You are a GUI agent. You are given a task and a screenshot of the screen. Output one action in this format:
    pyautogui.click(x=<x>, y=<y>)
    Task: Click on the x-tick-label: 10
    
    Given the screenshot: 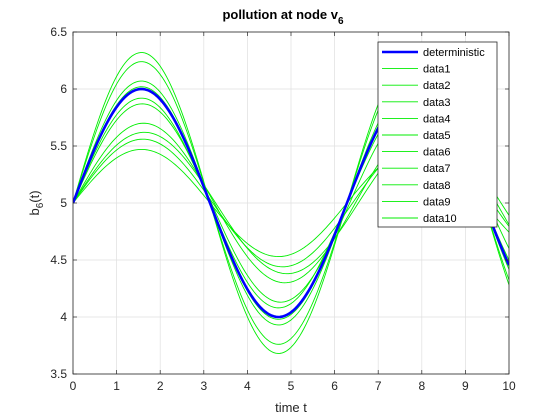 What is the action you would take?
    pyautogui.click(x=509, y=386)
    